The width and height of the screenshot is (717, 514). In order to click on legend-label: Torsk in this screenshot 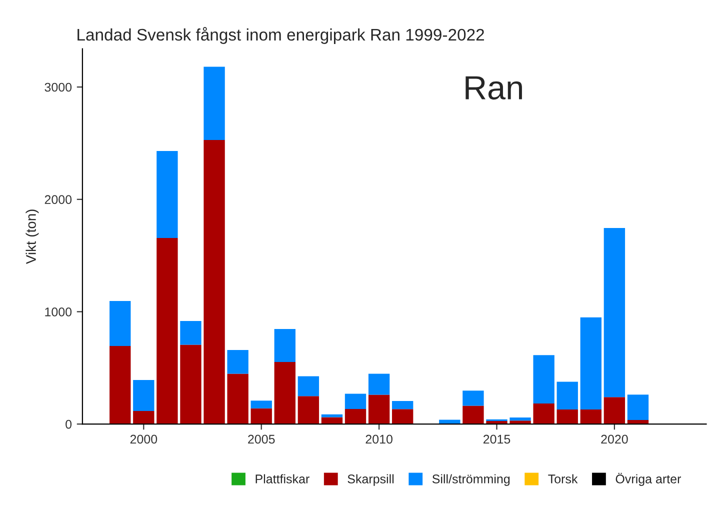, I will do `click(563, 479)`.